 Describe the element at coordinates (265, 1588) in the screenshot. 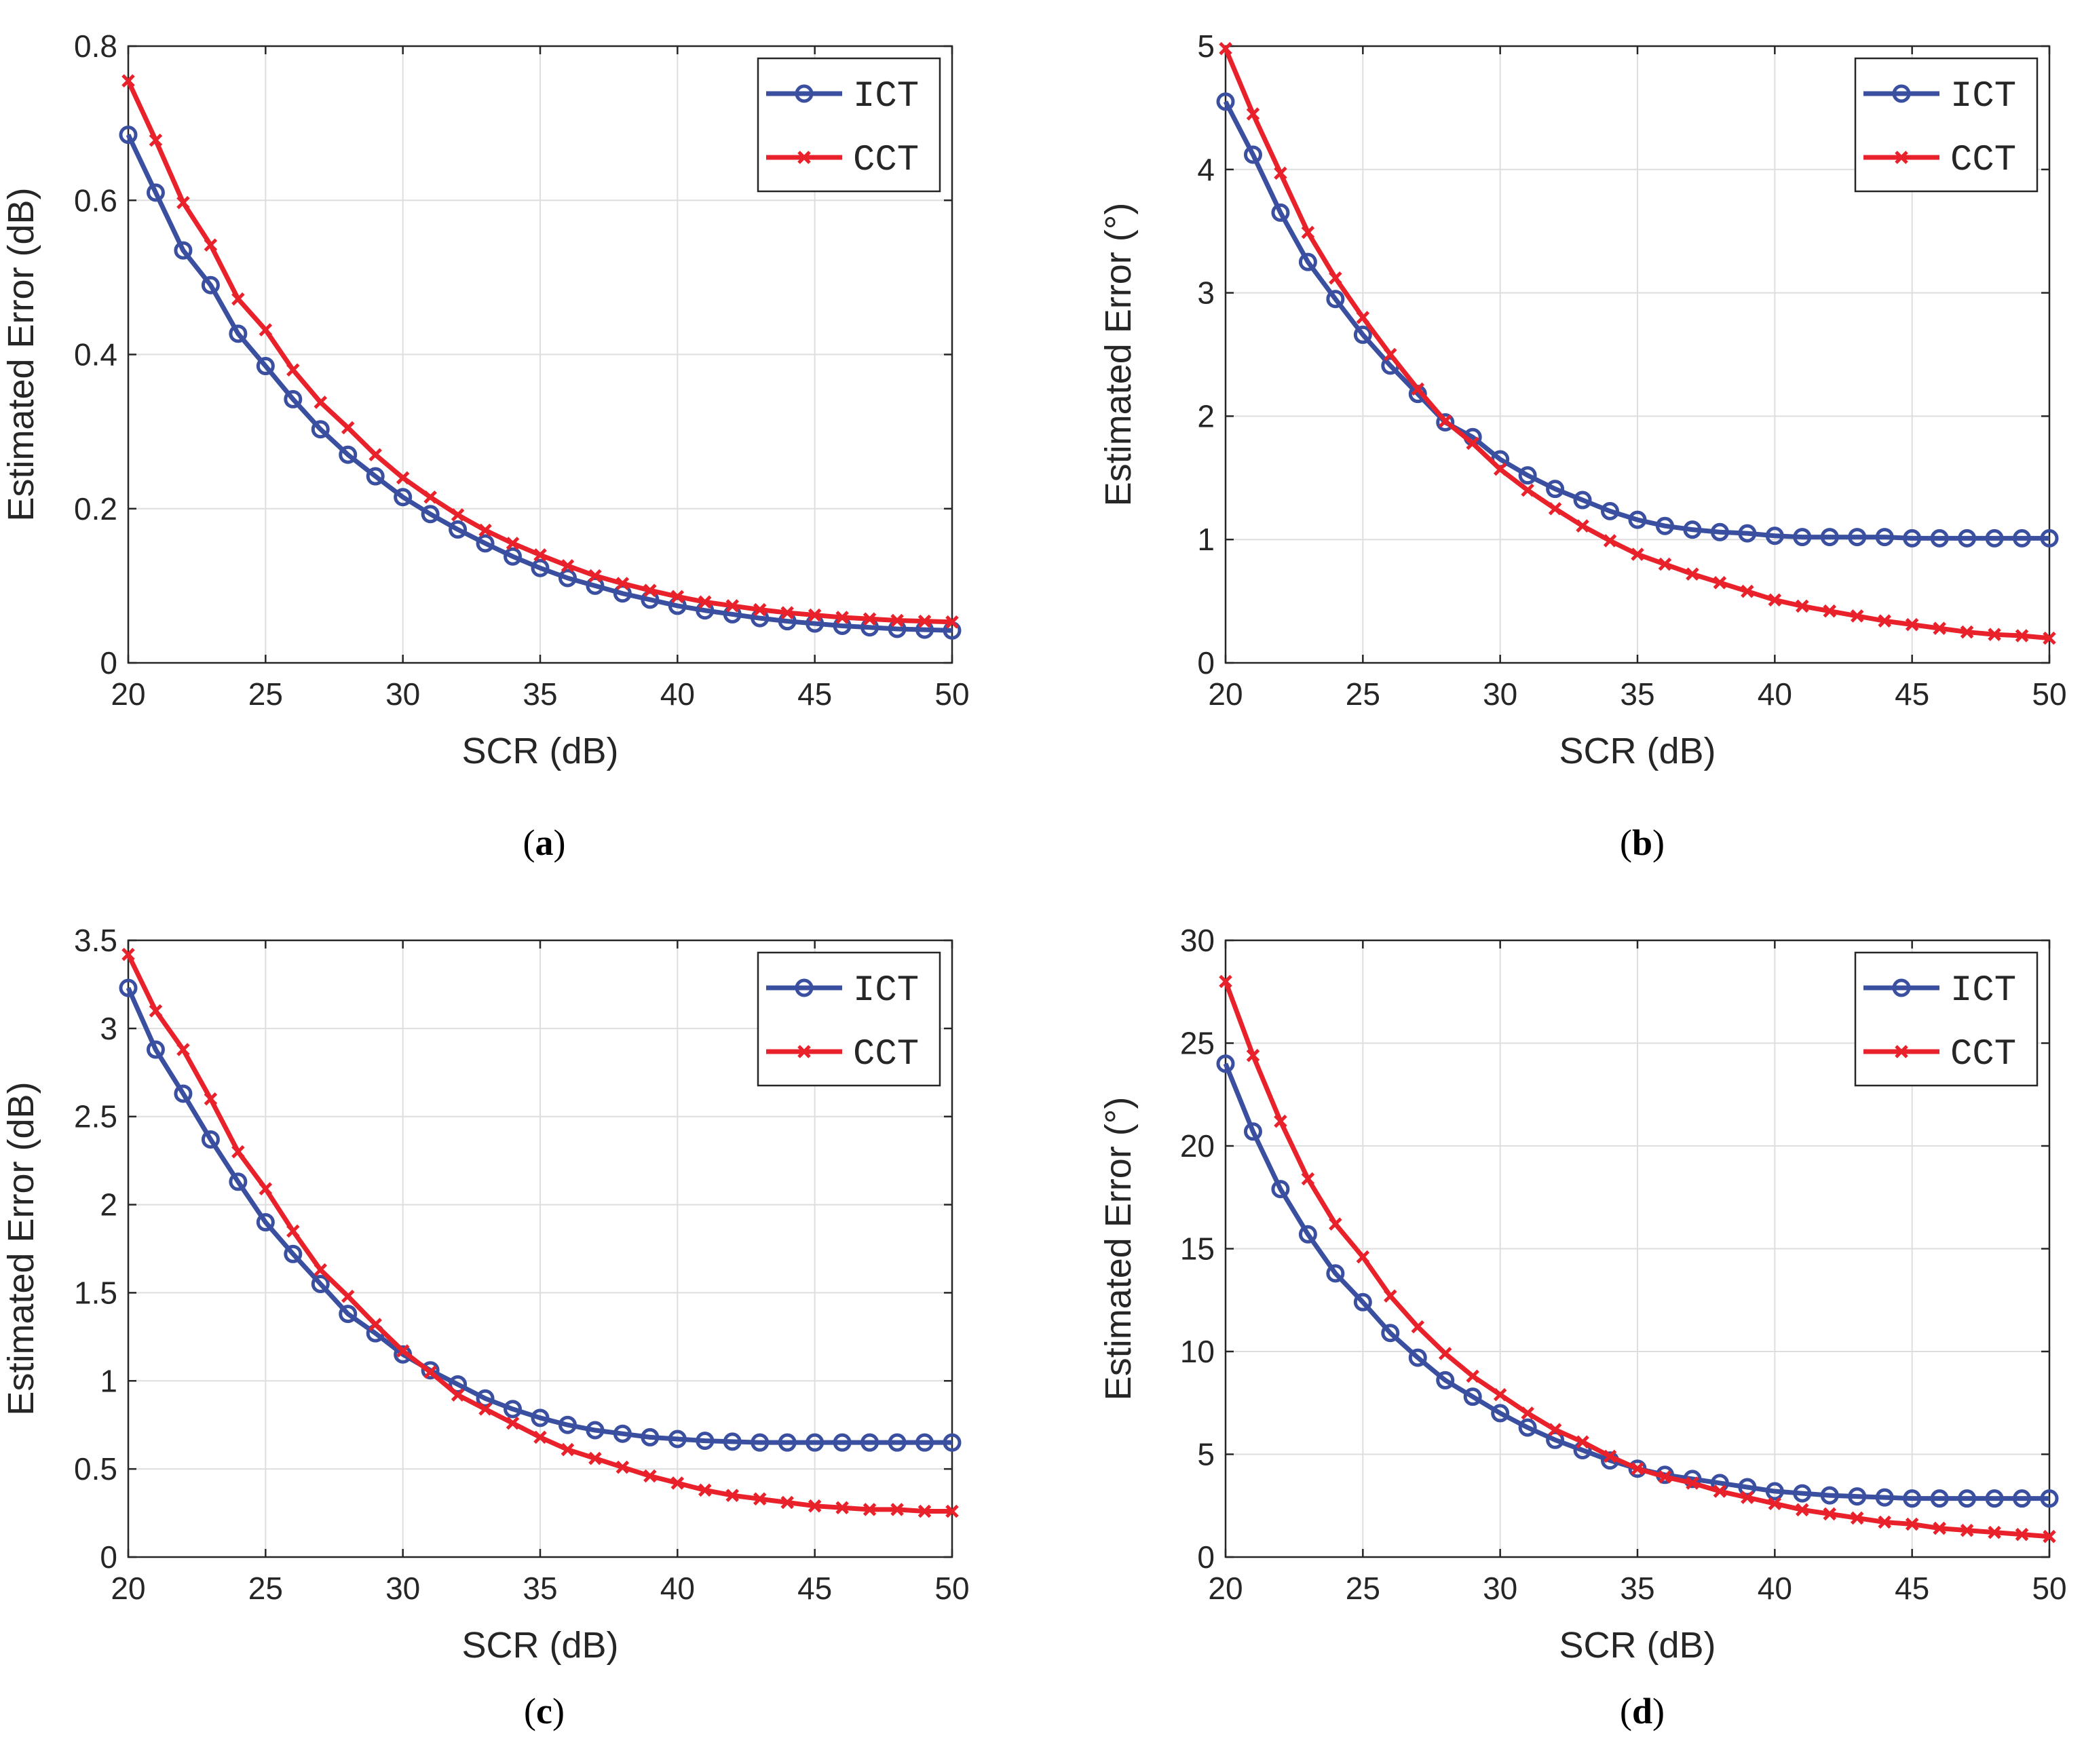

I see `x-tick-label: 25` at that location.